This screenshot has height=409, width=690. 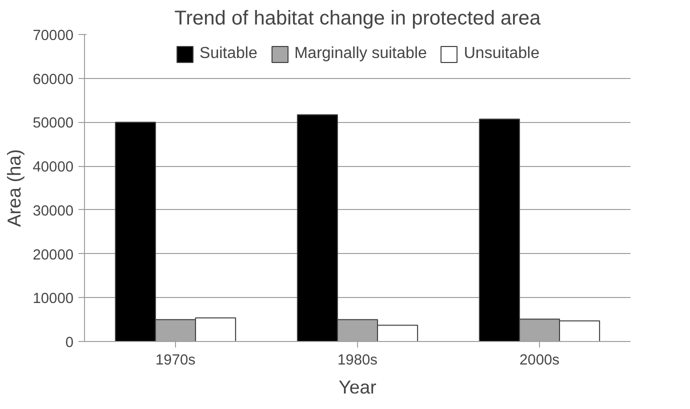 What do you see at coordinates (69, 343) in the screenshot?
I see `y-tick-label: 0` at bounding box center [69, 343].